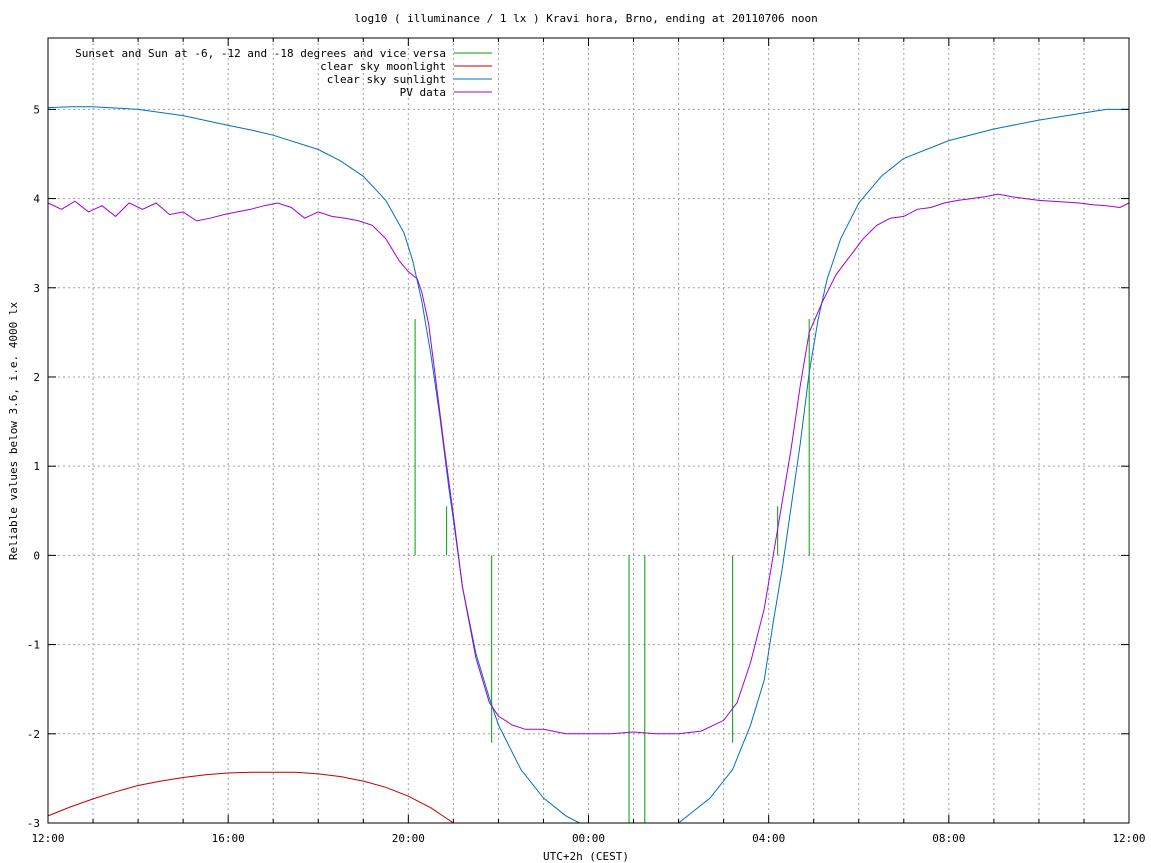 The height and width of the screenshot is (863, 1151). What do you see at coordinates (33, 734) in the screenshot?
I see `y-tick-label: -2` at bounding box center [33, 734].